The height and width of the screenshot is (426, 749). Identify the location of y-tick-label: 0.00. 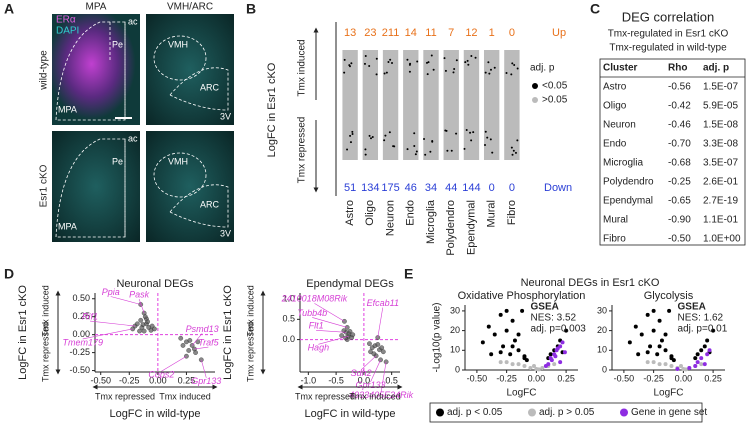
(81, 334).